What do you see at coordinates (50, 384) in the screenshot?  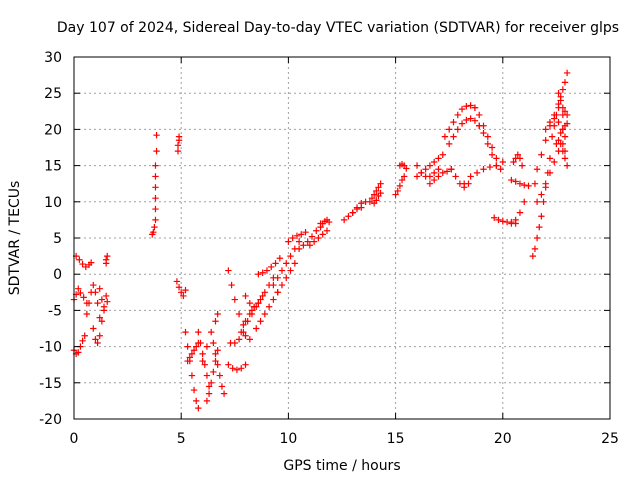 I see `y-tick-label: -15` at bounding box center [50, 384].